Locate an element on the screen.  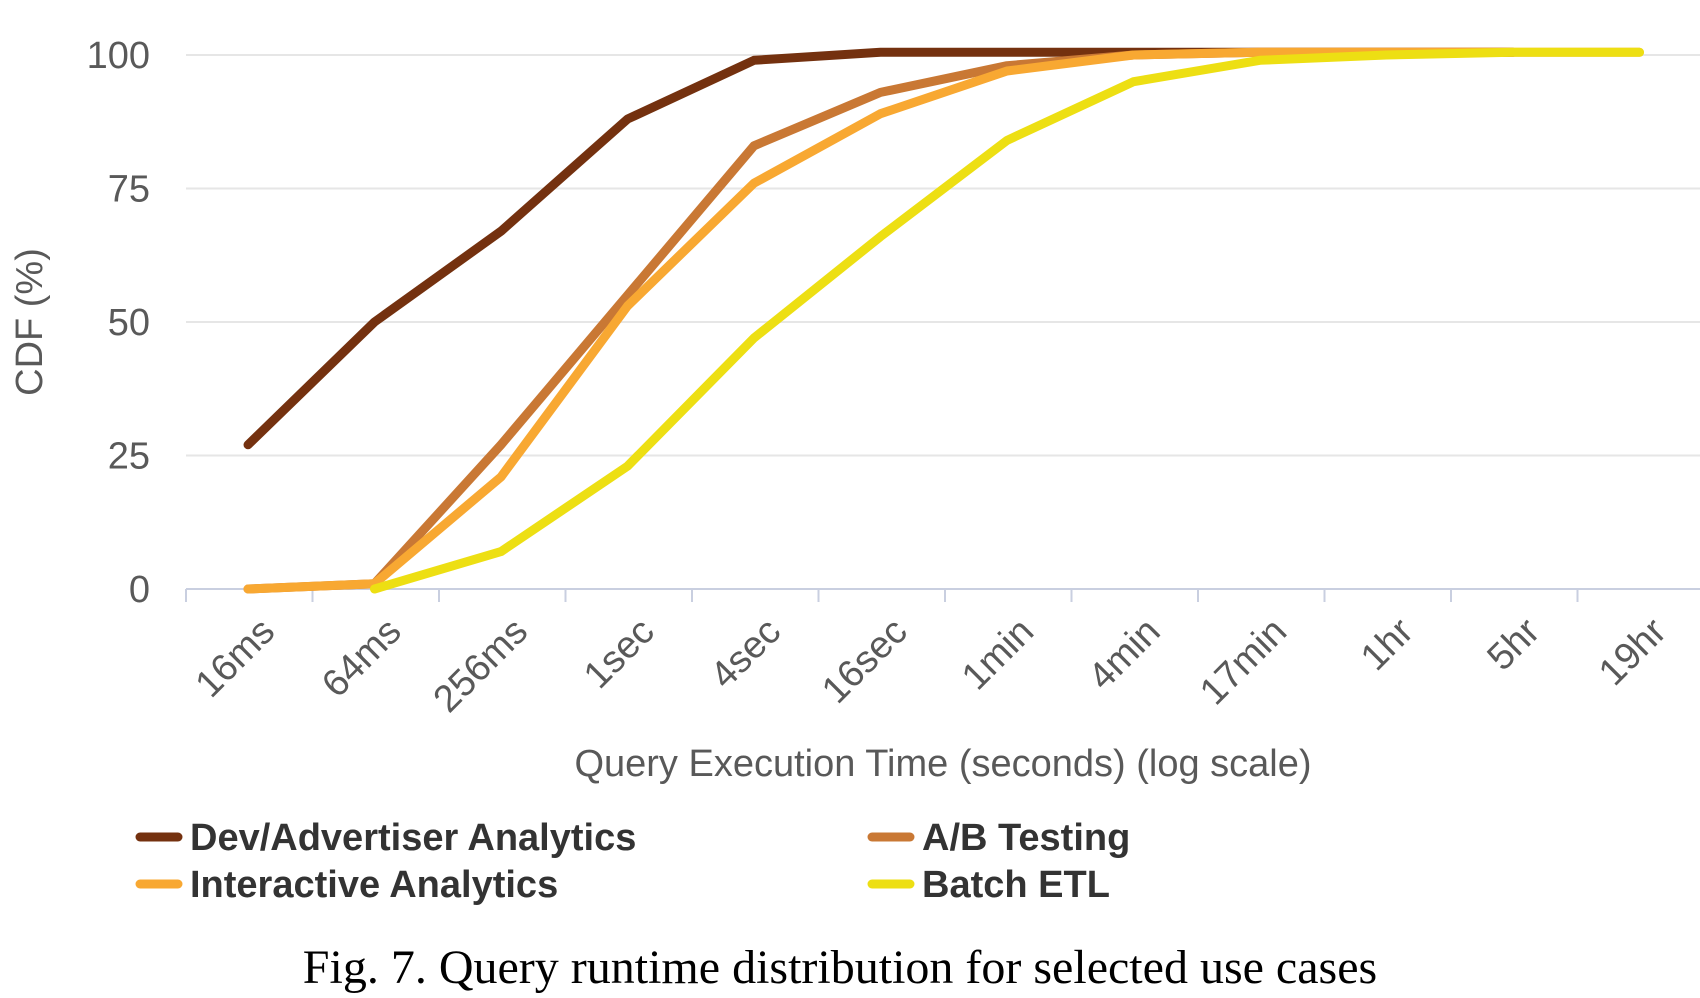
x-tick-label: 1min is located at coordinates (998, 654).